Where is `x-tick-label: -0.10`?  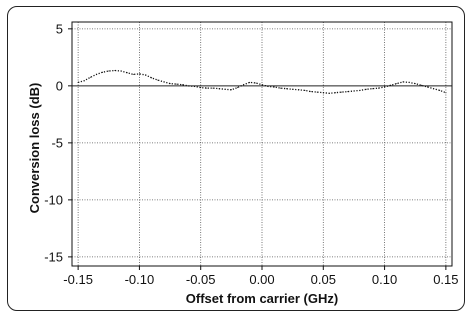 x-tick-label: -0.10 is located at coordinates (140, 279).